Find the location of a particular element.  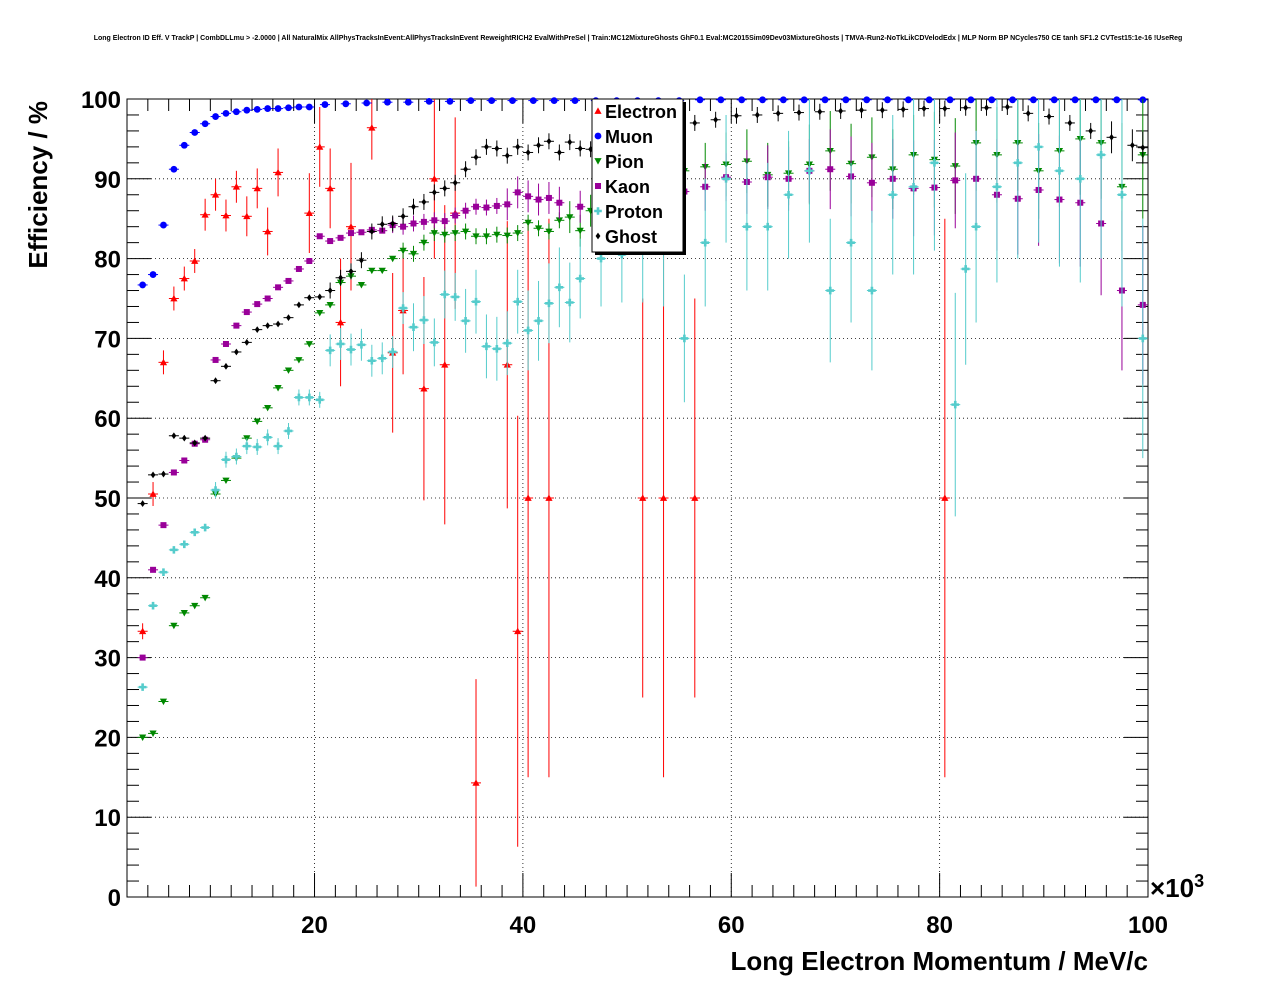

x-axis-multiplier: ×10³ is located at coordinates (1177, 887).